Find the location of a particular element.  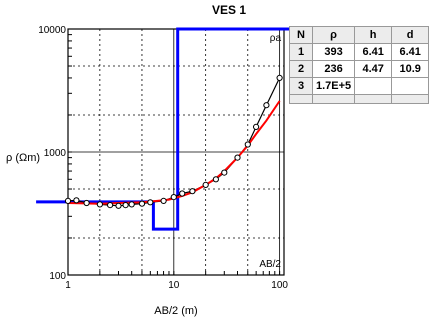

row-index: 3 is located at coordinates (301, 86).